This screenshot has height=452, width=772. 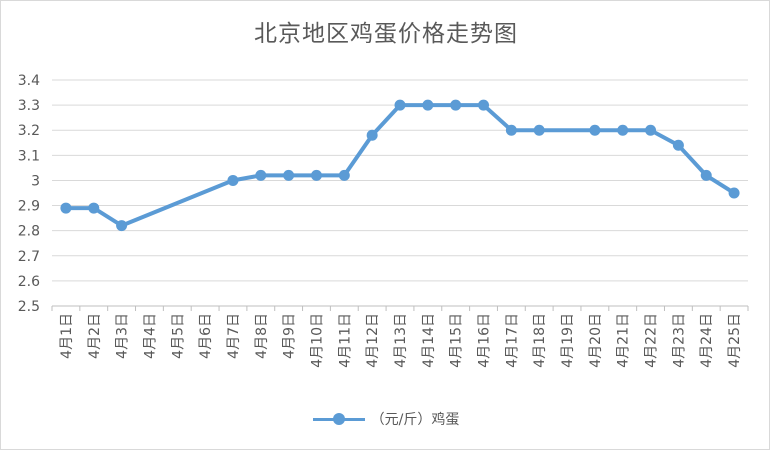 What do you see at coordinates (290, 336) in the screenshot?
I see `x-tick-label: 4月9日` at bounding box center [290, 336].